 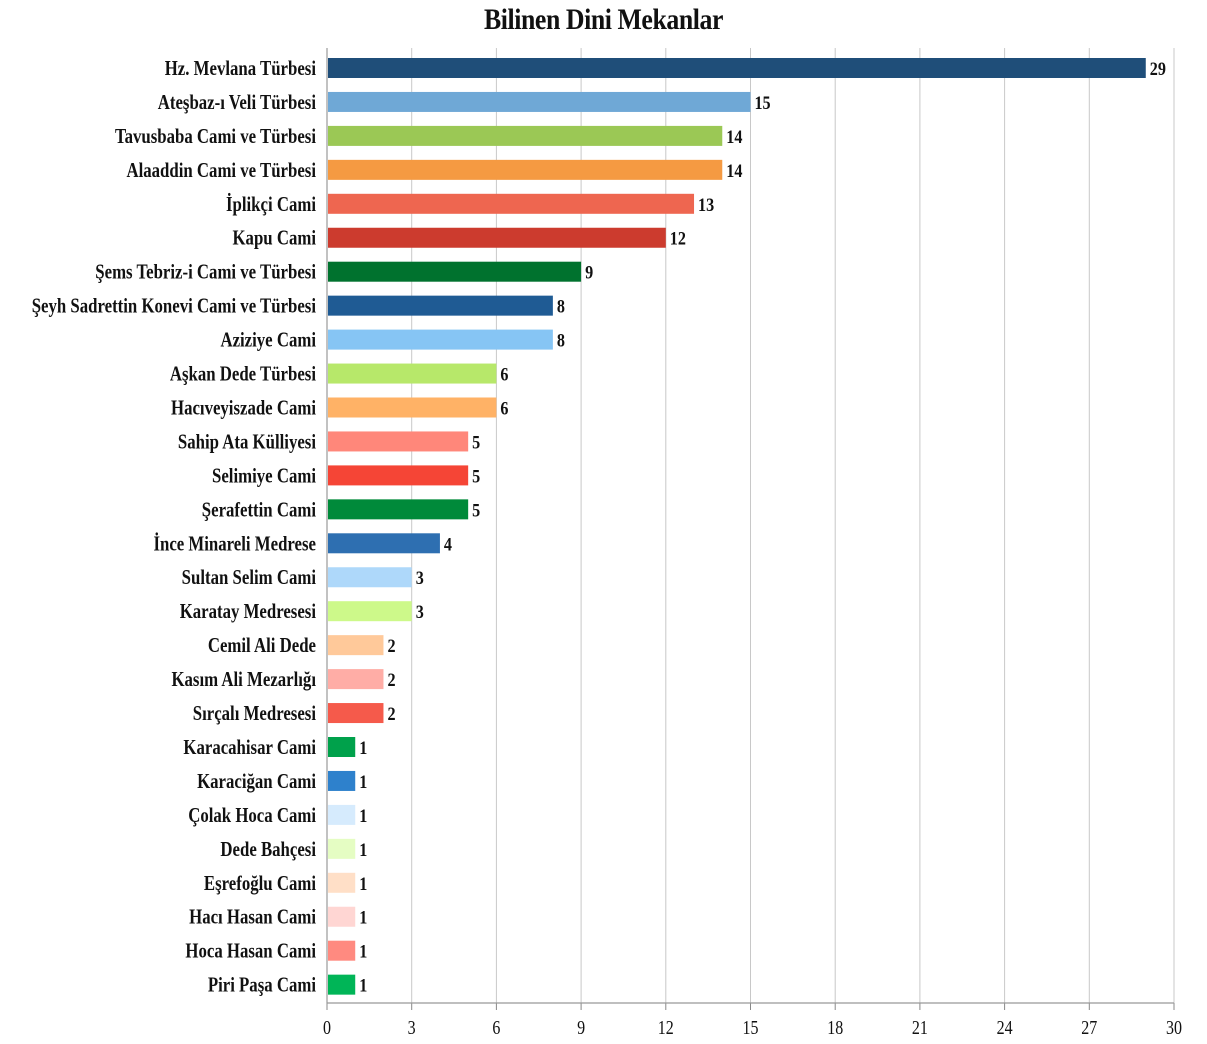 I want to click on value-label: 9, so click(x=589, y=272).